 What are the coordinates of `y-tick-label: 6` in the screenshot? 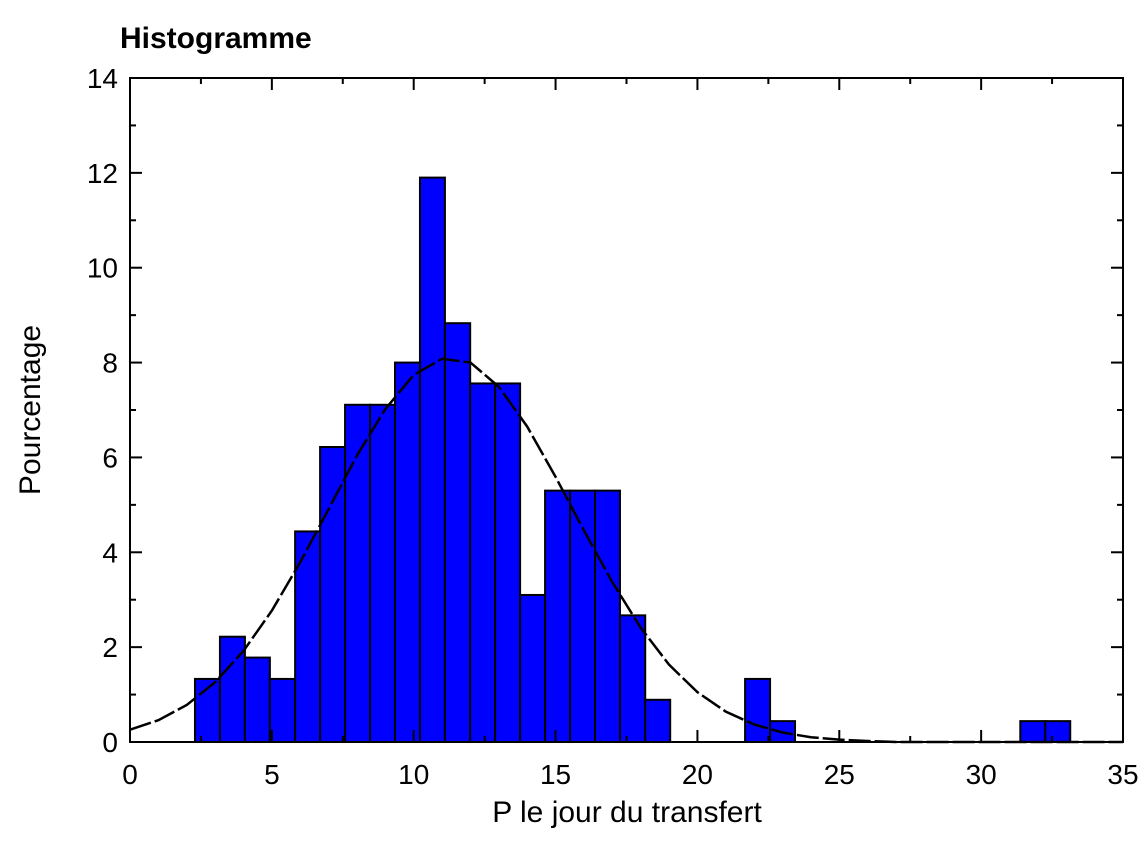 It's located at (110, 457).